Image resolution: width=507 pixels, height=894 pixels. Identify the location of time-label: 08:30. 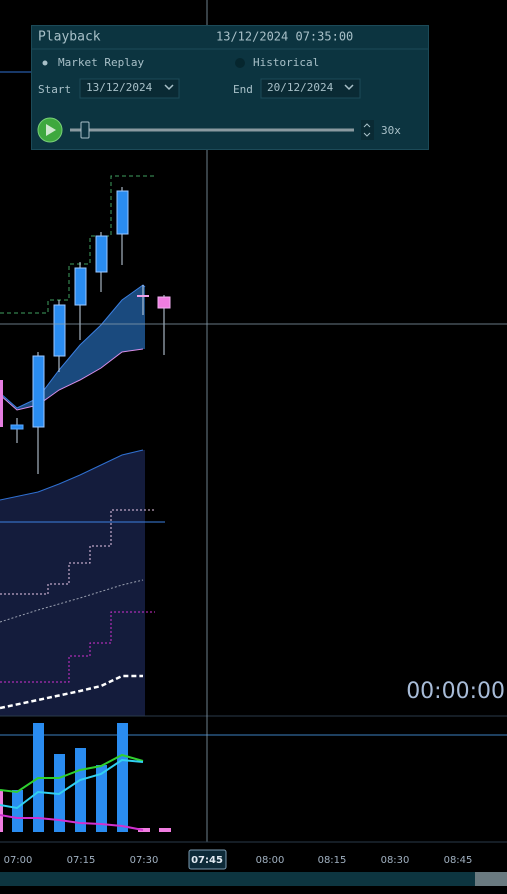
(395, 860).